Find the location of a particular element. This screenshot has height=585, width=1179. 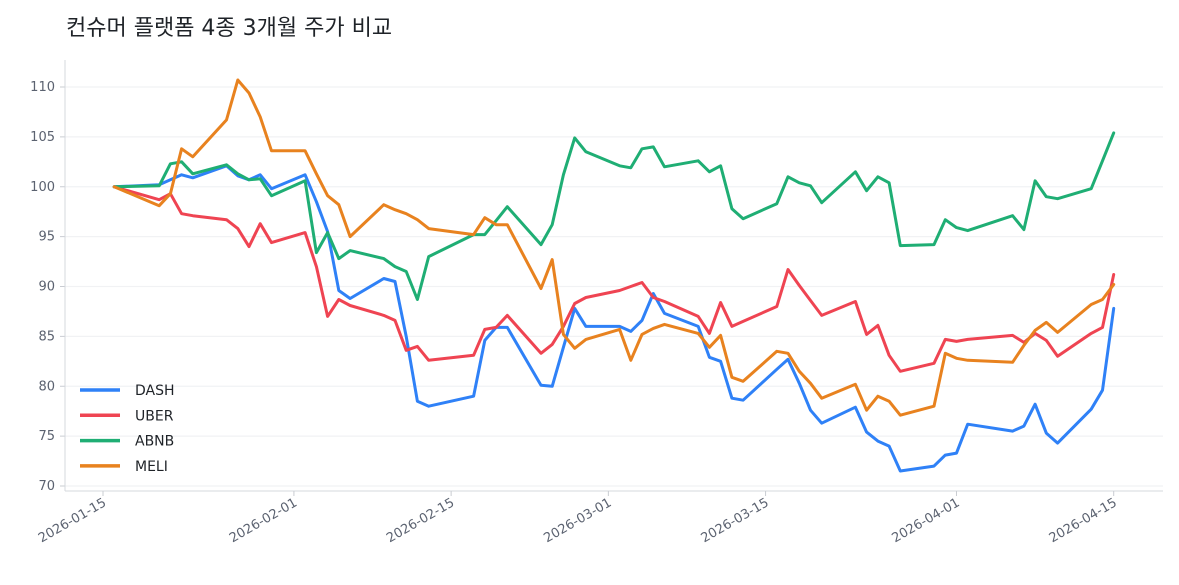

y-tick-label: 110 is located at coordinates (42, 87).